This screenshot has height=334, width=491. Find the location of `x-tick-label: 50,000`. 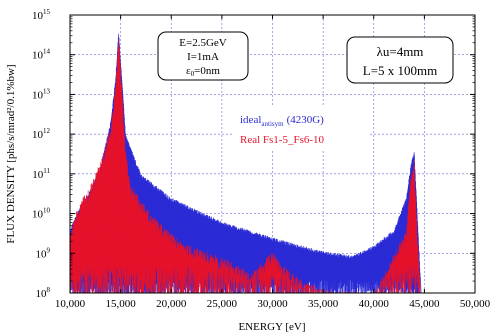

x-tick-label: 50,000 is located at coordinates (475, 304).